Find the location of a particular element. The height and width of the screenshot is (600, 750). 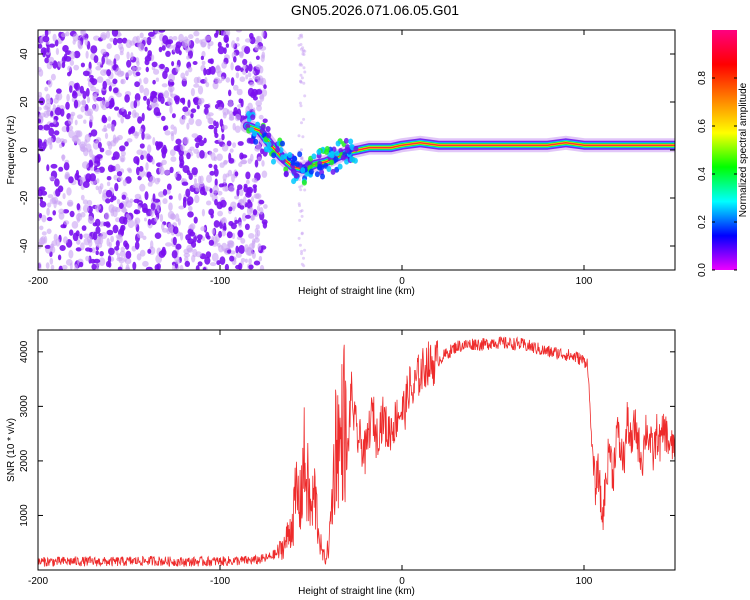

colorbar is located at coordinates (724, 150).